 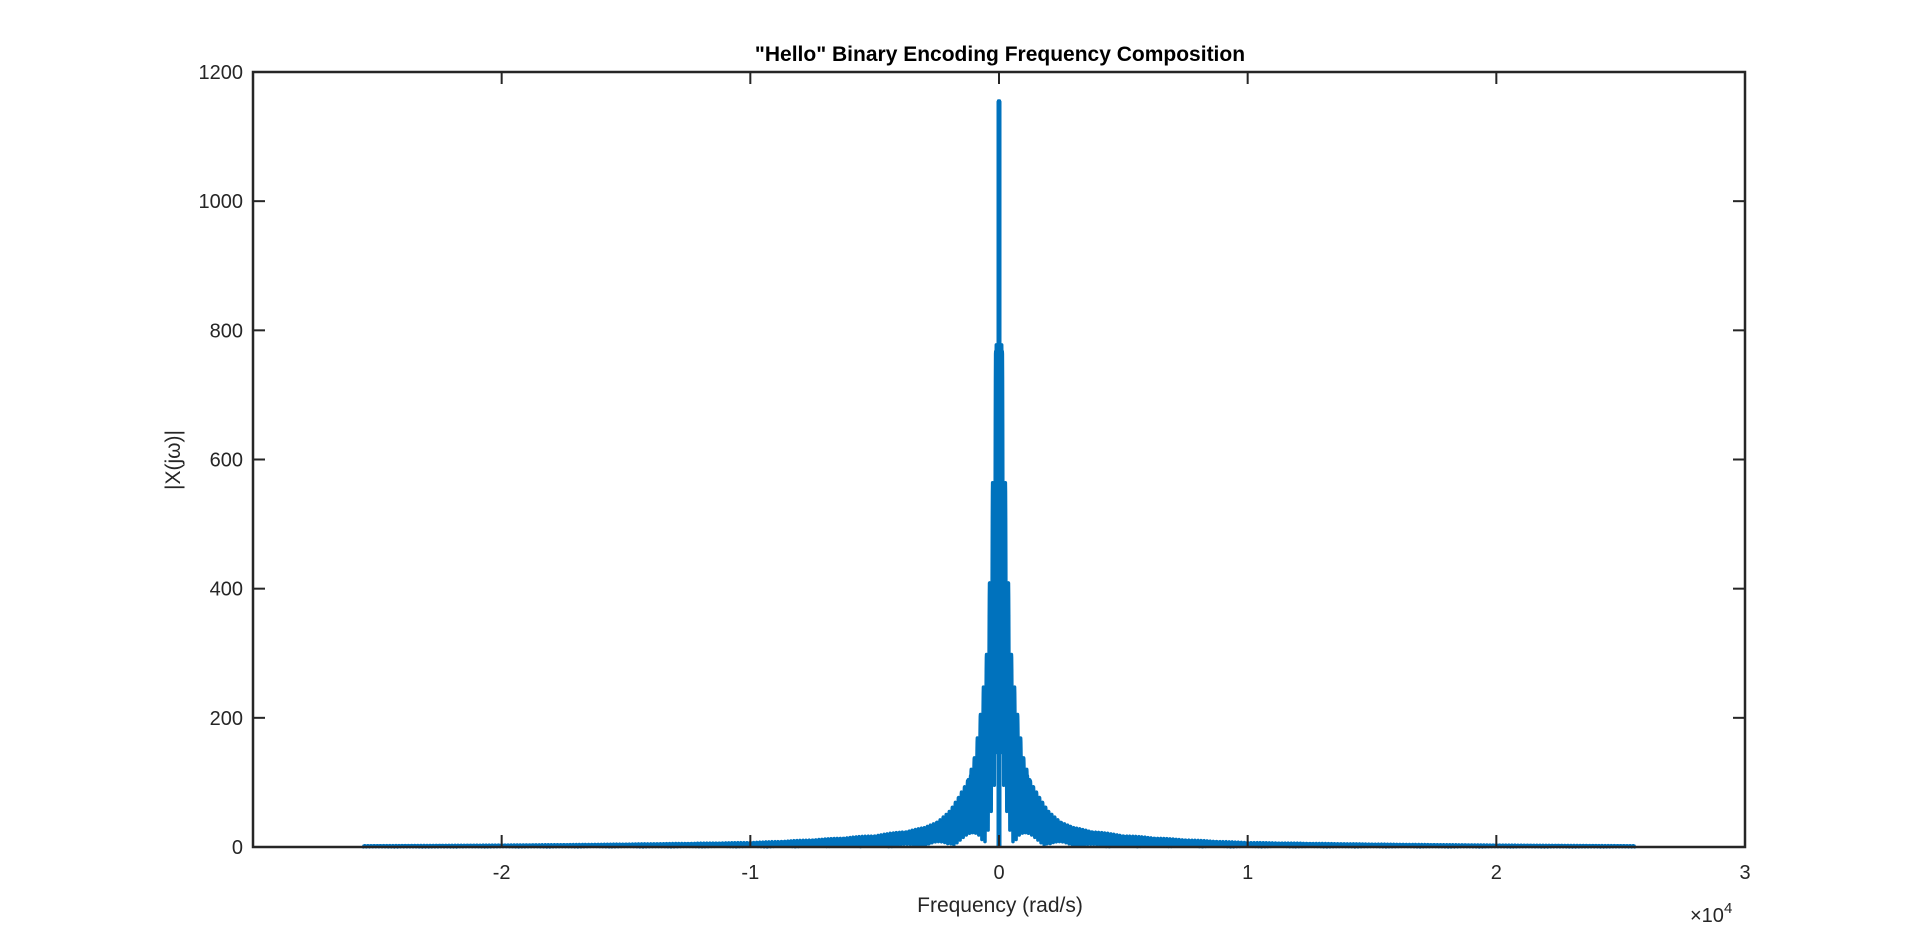 What do you see at coordinates (226, 590) in the screenshot?
I see `y-tick-label: 400` at bounding box center [226, 590].